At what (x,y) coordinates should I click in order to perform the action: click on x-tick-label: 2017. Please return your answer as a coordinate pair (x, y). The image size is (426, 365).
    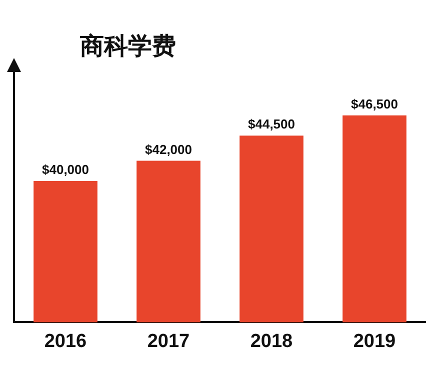
    Looking at the image, I should click on (168, 341).